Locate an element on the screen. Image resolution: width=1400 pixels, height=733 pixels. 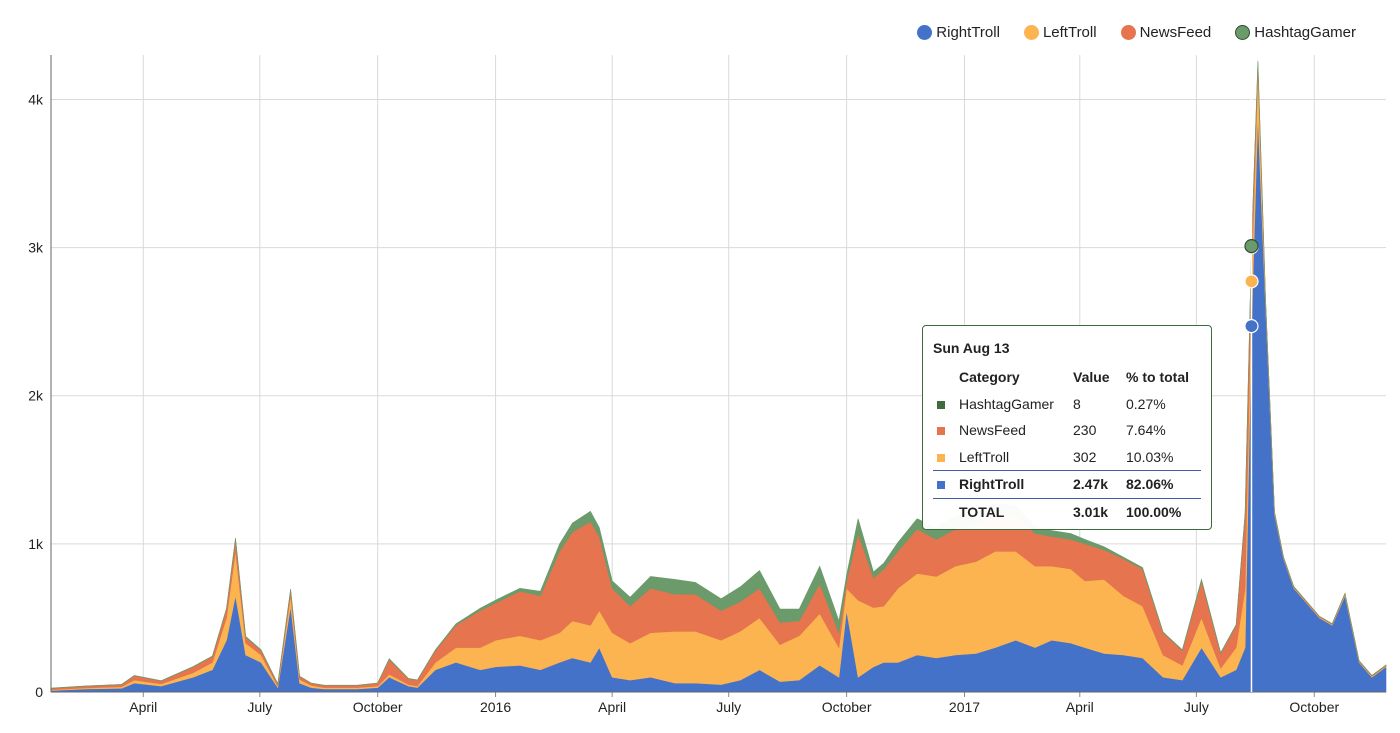
legend-label-hashtaggamer: HashtagGamer is located at coordinates (1305, 32).